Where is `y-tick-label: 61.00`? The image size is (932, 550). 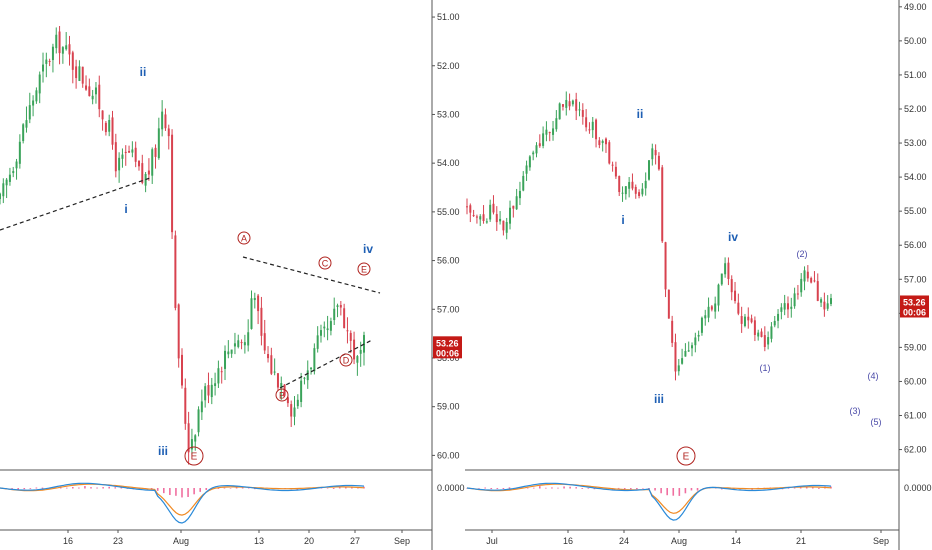
y-tick-label: 61.00 is located at coordinates (915, 416).